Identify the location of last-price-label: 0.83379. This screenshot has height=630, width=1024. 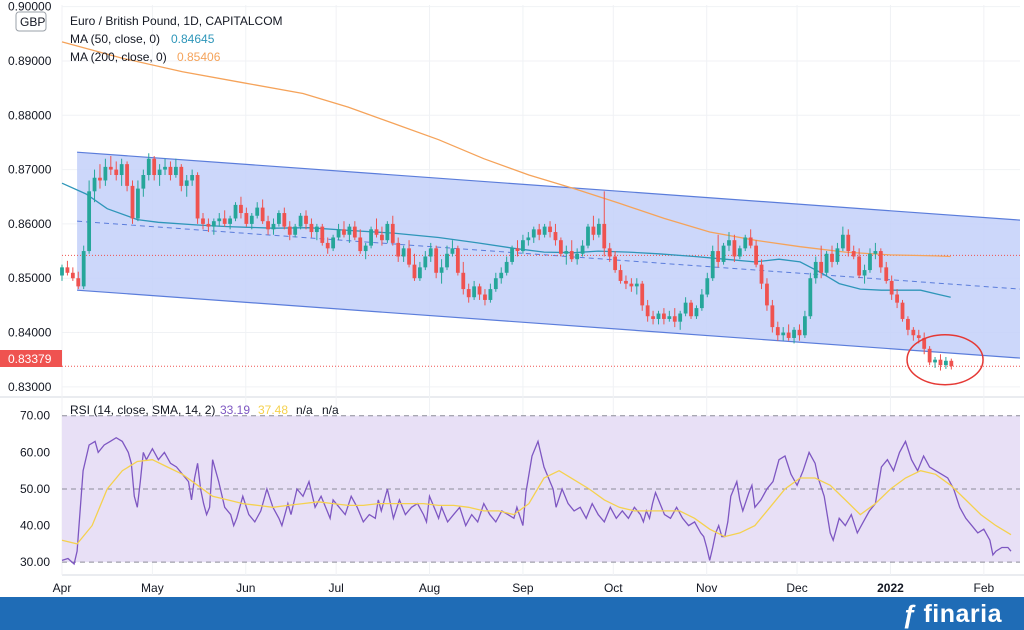
(30, 359).